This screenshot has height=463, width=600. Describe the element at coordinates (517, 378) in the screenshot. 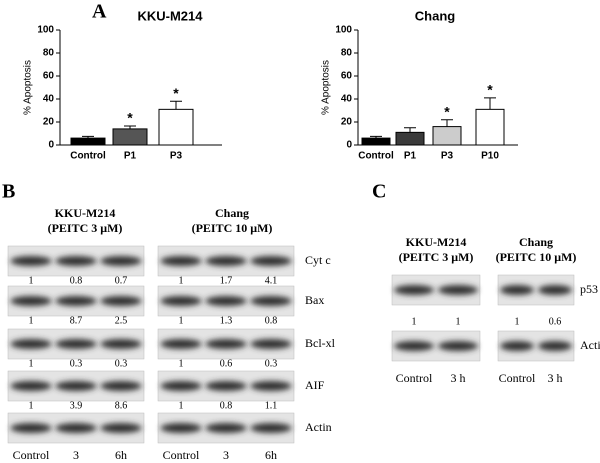

I see `lane-label: Control` at that location.